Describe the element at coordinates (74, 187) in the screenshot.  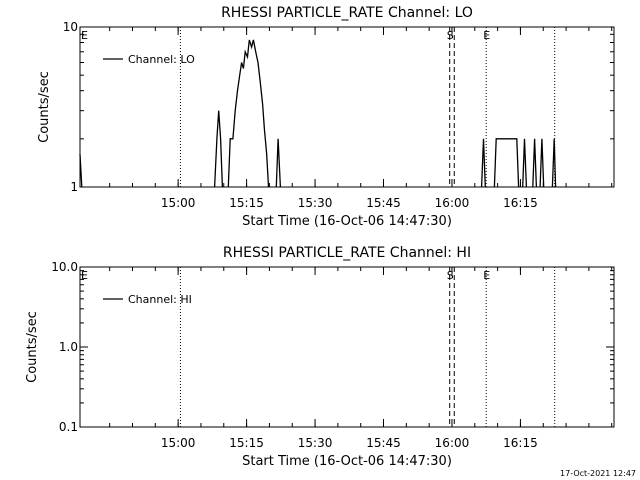
I see `y-tick-label: 1` at that location.